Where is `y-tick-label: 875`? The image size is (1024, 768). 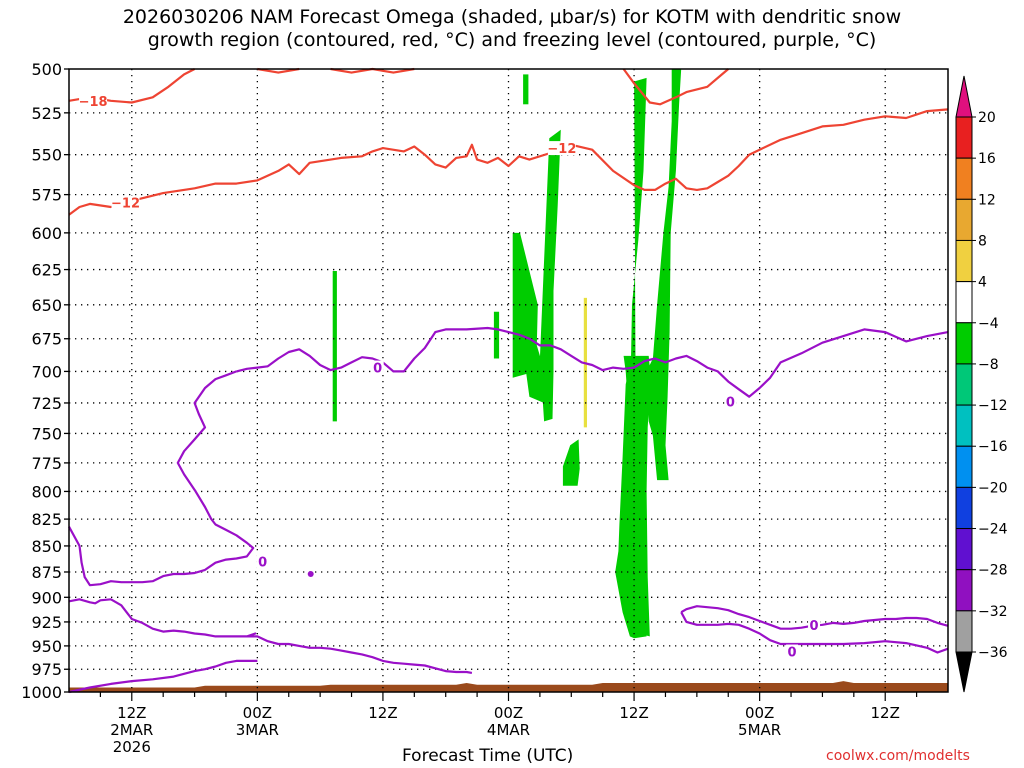 y-tick-label: 875 is located at coordinates (46, 572).